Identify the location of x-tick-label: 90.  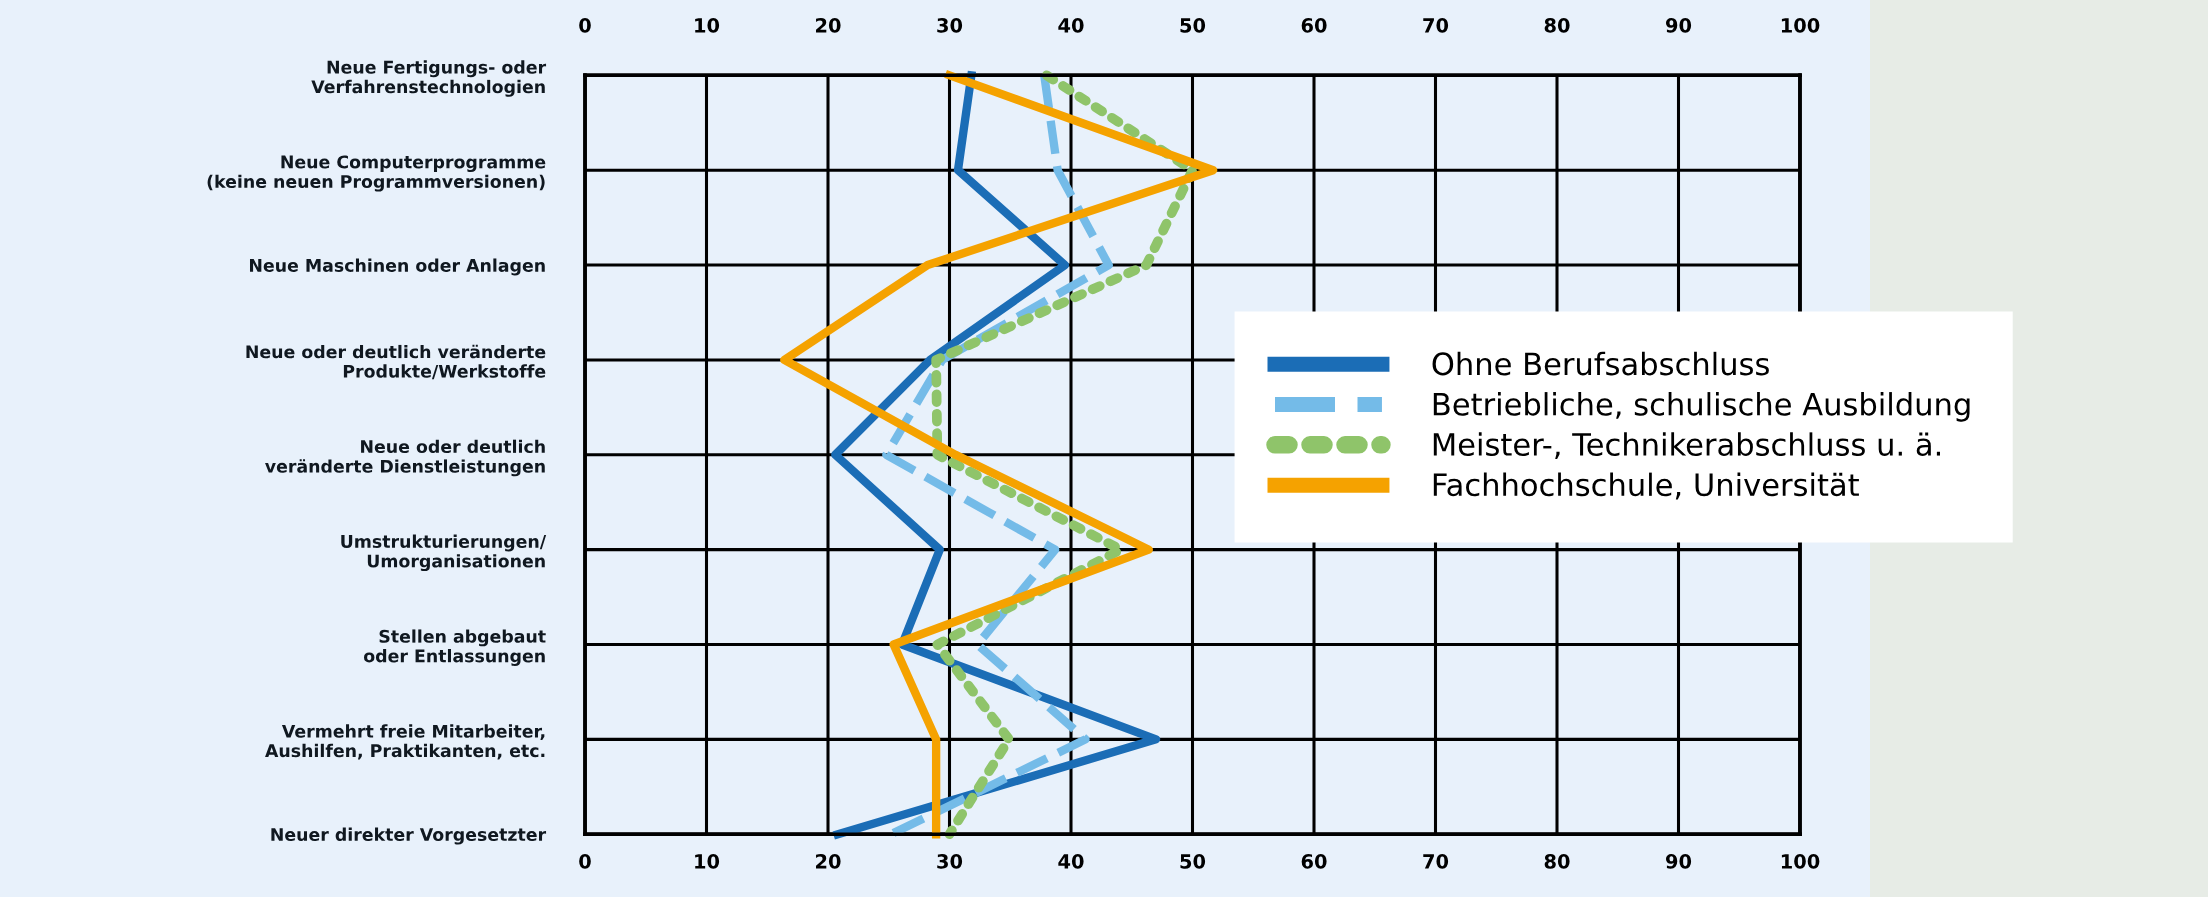
(1678, 861).